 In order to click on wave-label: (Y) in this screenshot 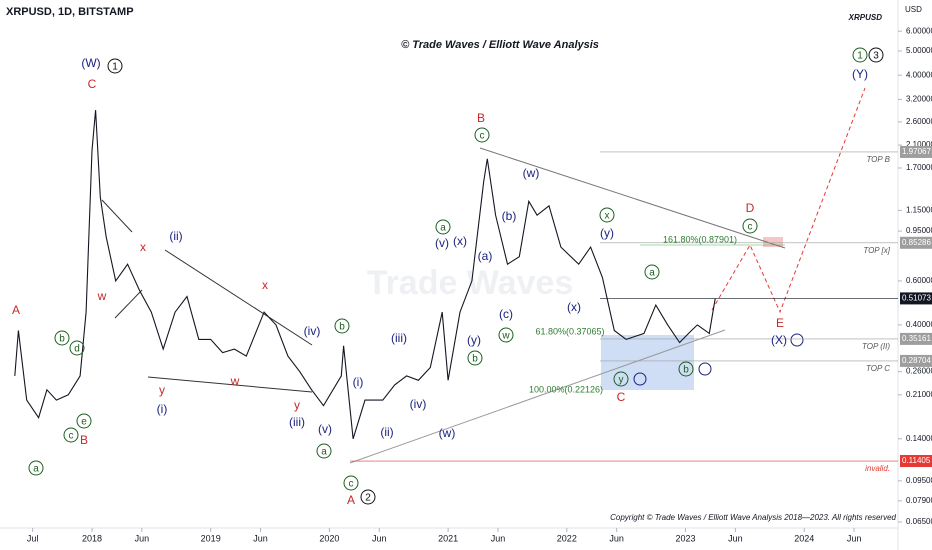, I will do `click(860, 74)`.